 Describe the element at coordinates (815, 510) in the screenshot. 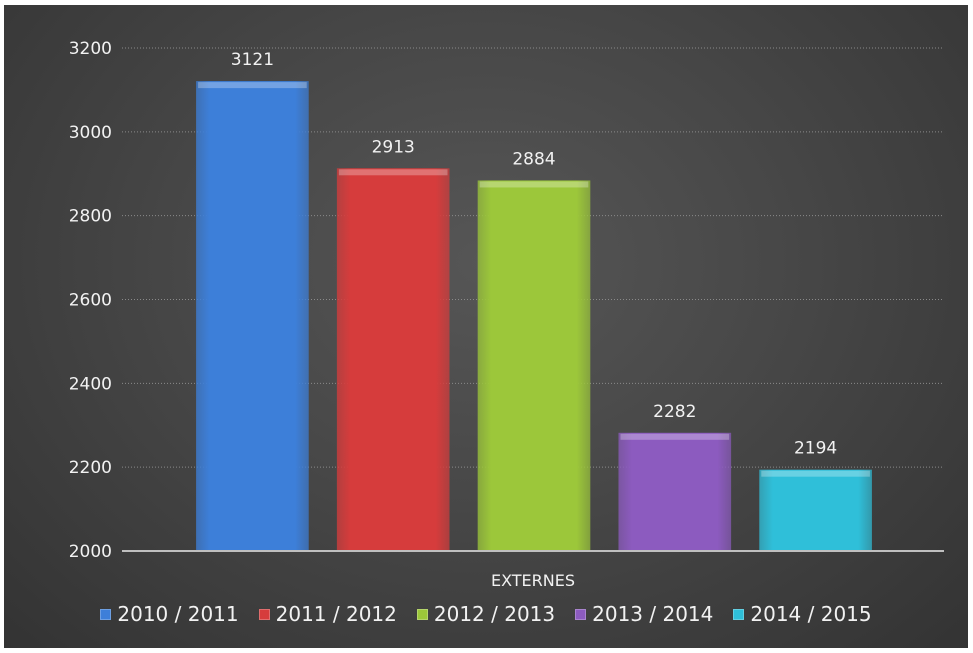

I see `bar-2014-2015` at that location.